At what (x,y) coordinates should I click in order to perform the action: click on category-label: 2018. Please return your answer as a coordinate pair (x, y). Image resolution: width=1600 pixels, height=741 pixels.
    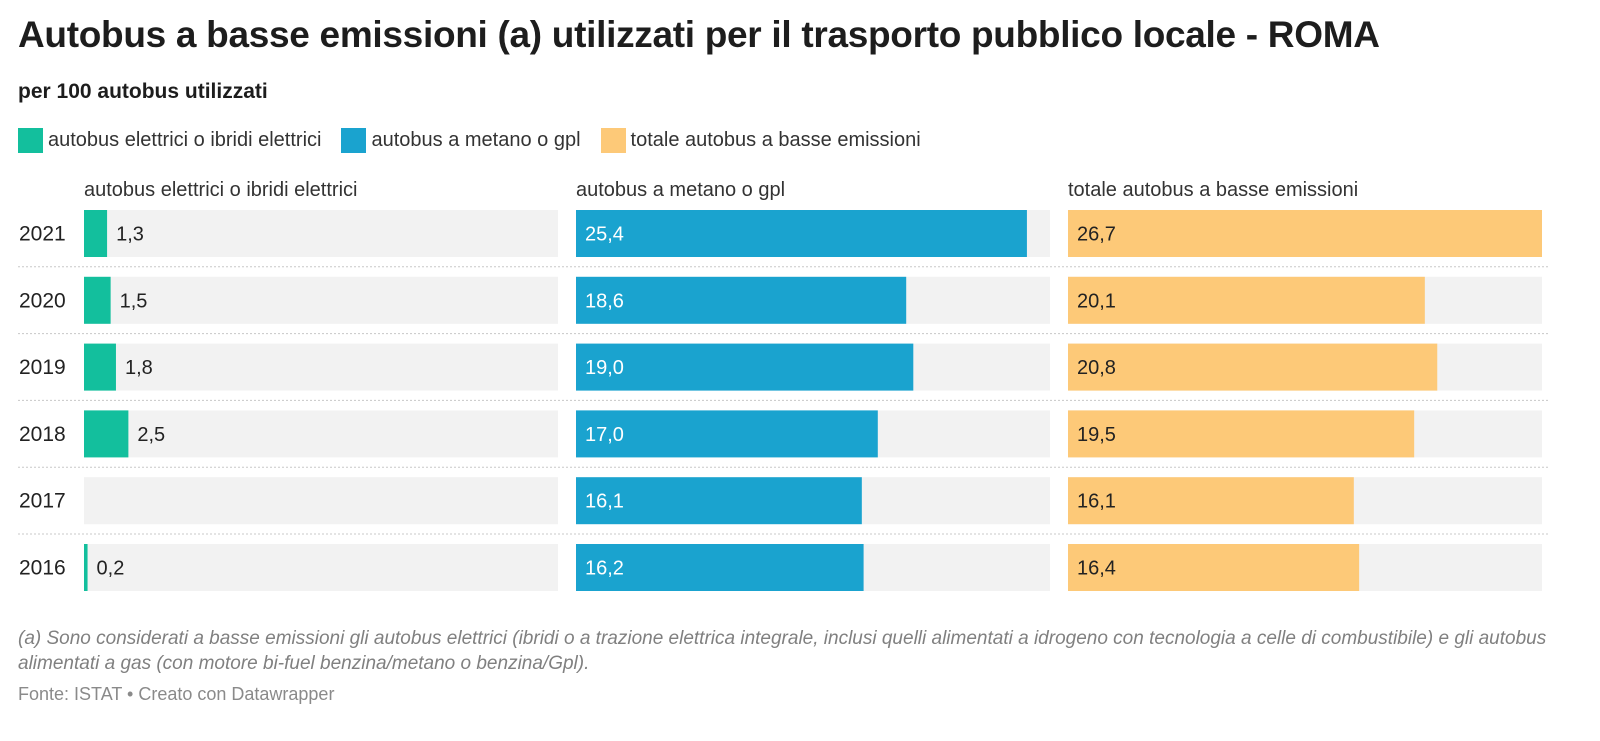
    Looking at the image, I should click on (42, 434).